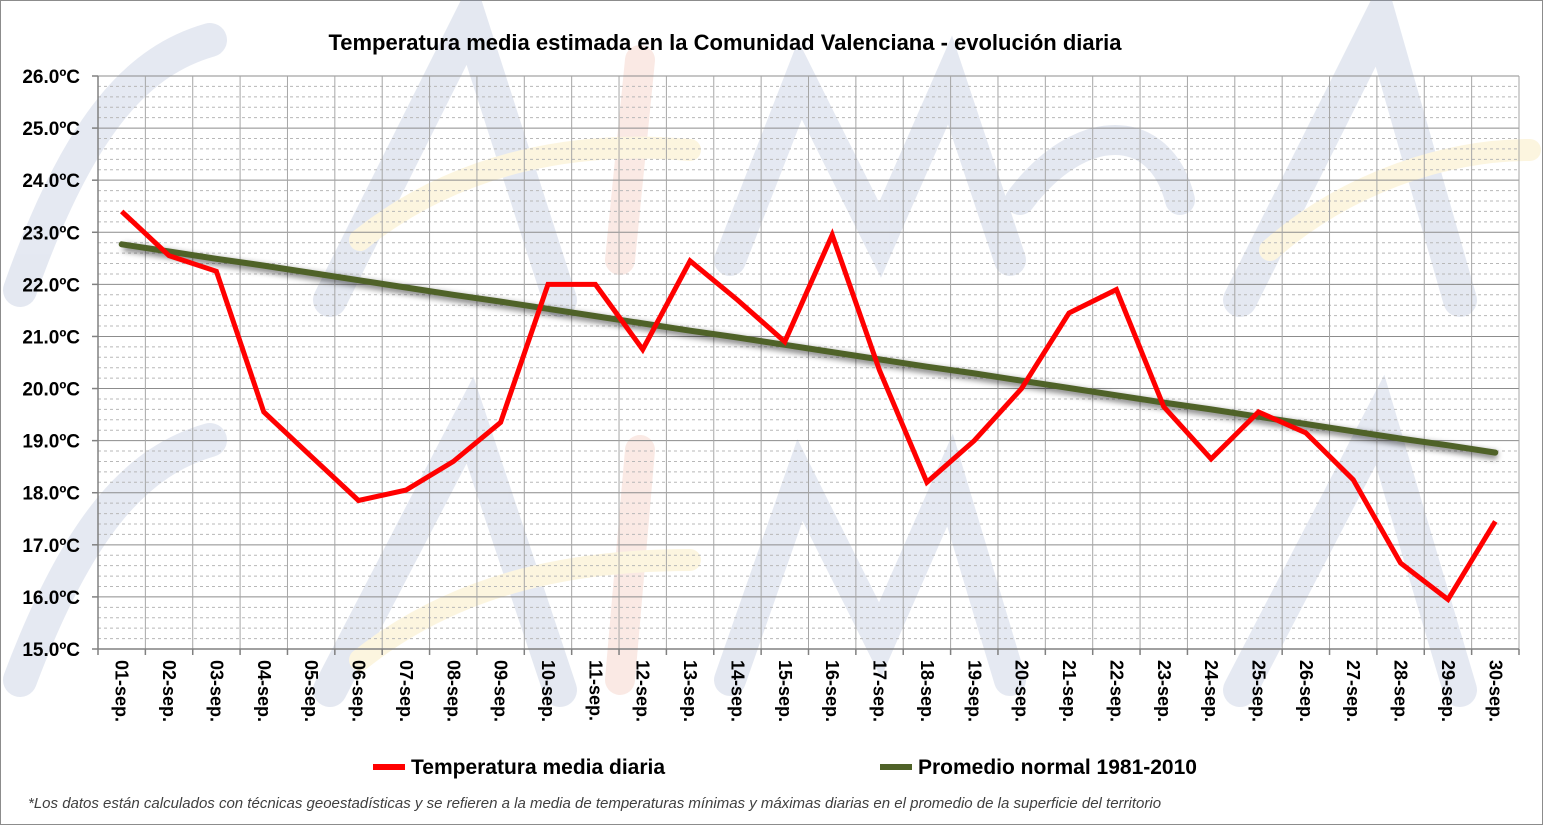  What do you see at coordinates (51, 442) in the screenshot?
I see `y-tick-label: 19.0ºC` at bounding box center [51, 442].